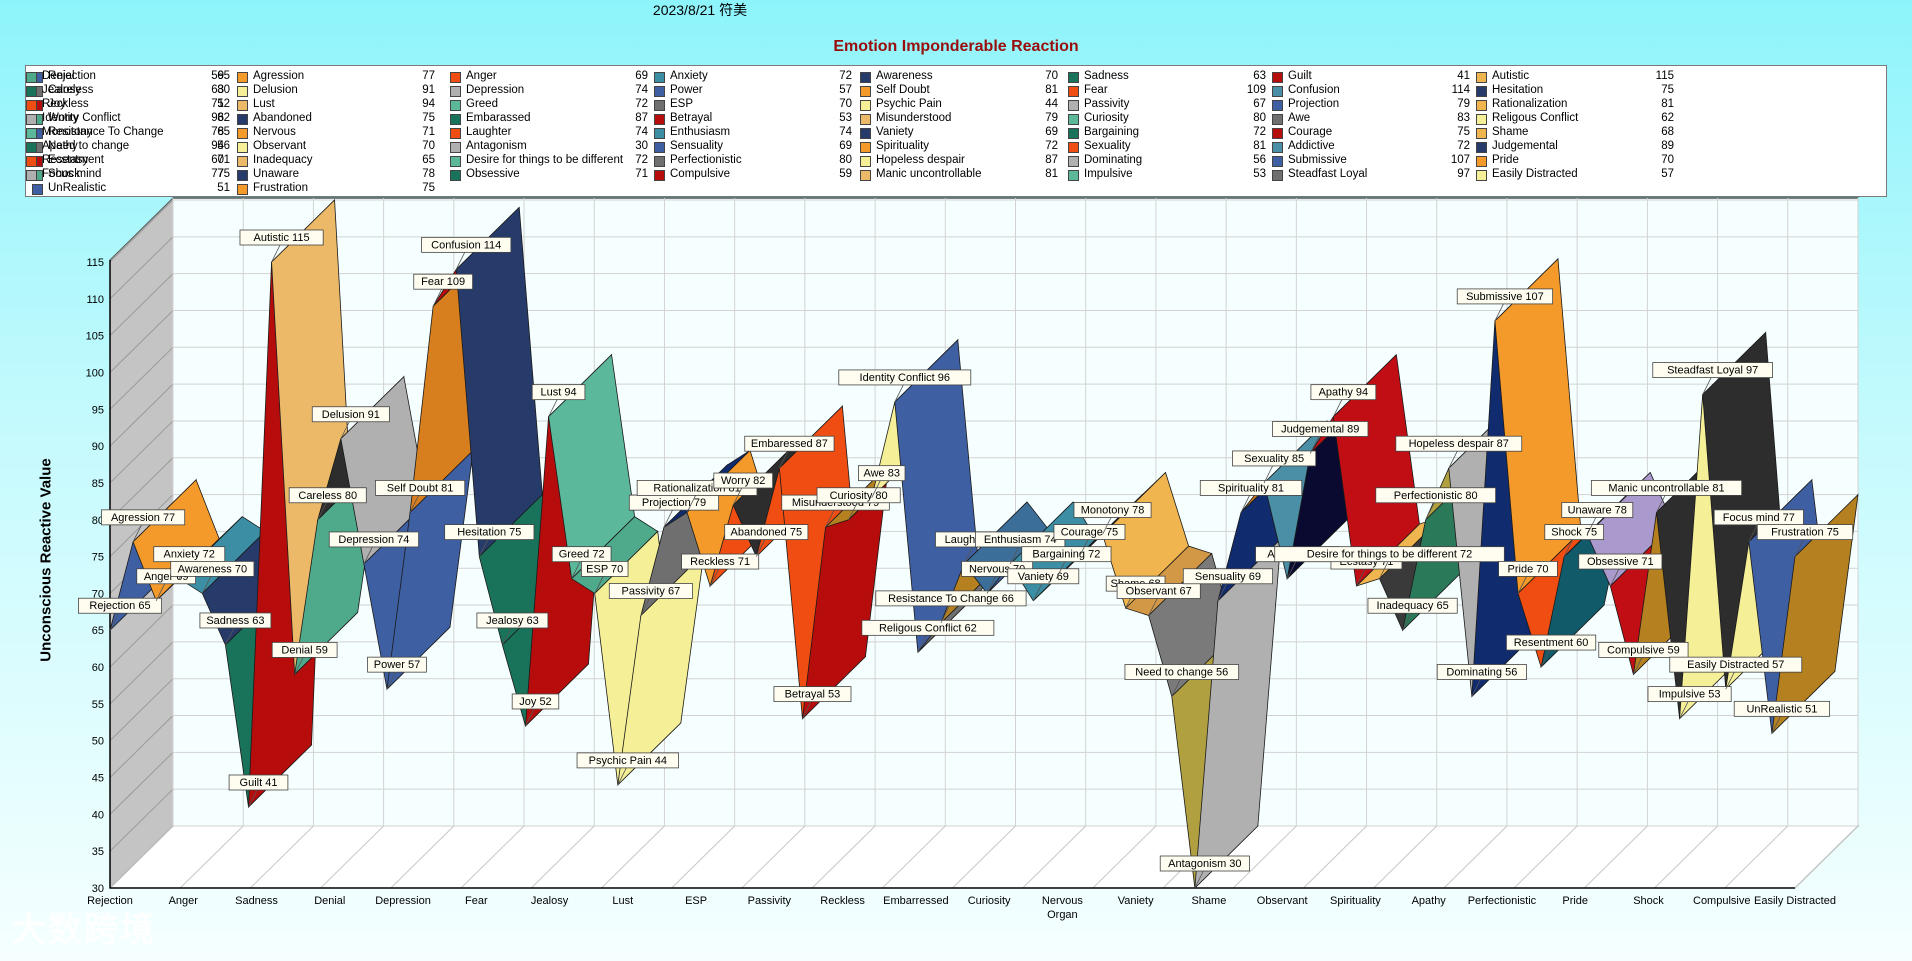 Image resolution: width=1912 pixels, height=961 pixels. I want to click on data-label-resistance-to-change: Resistance To Change 66, so click(951, 607).